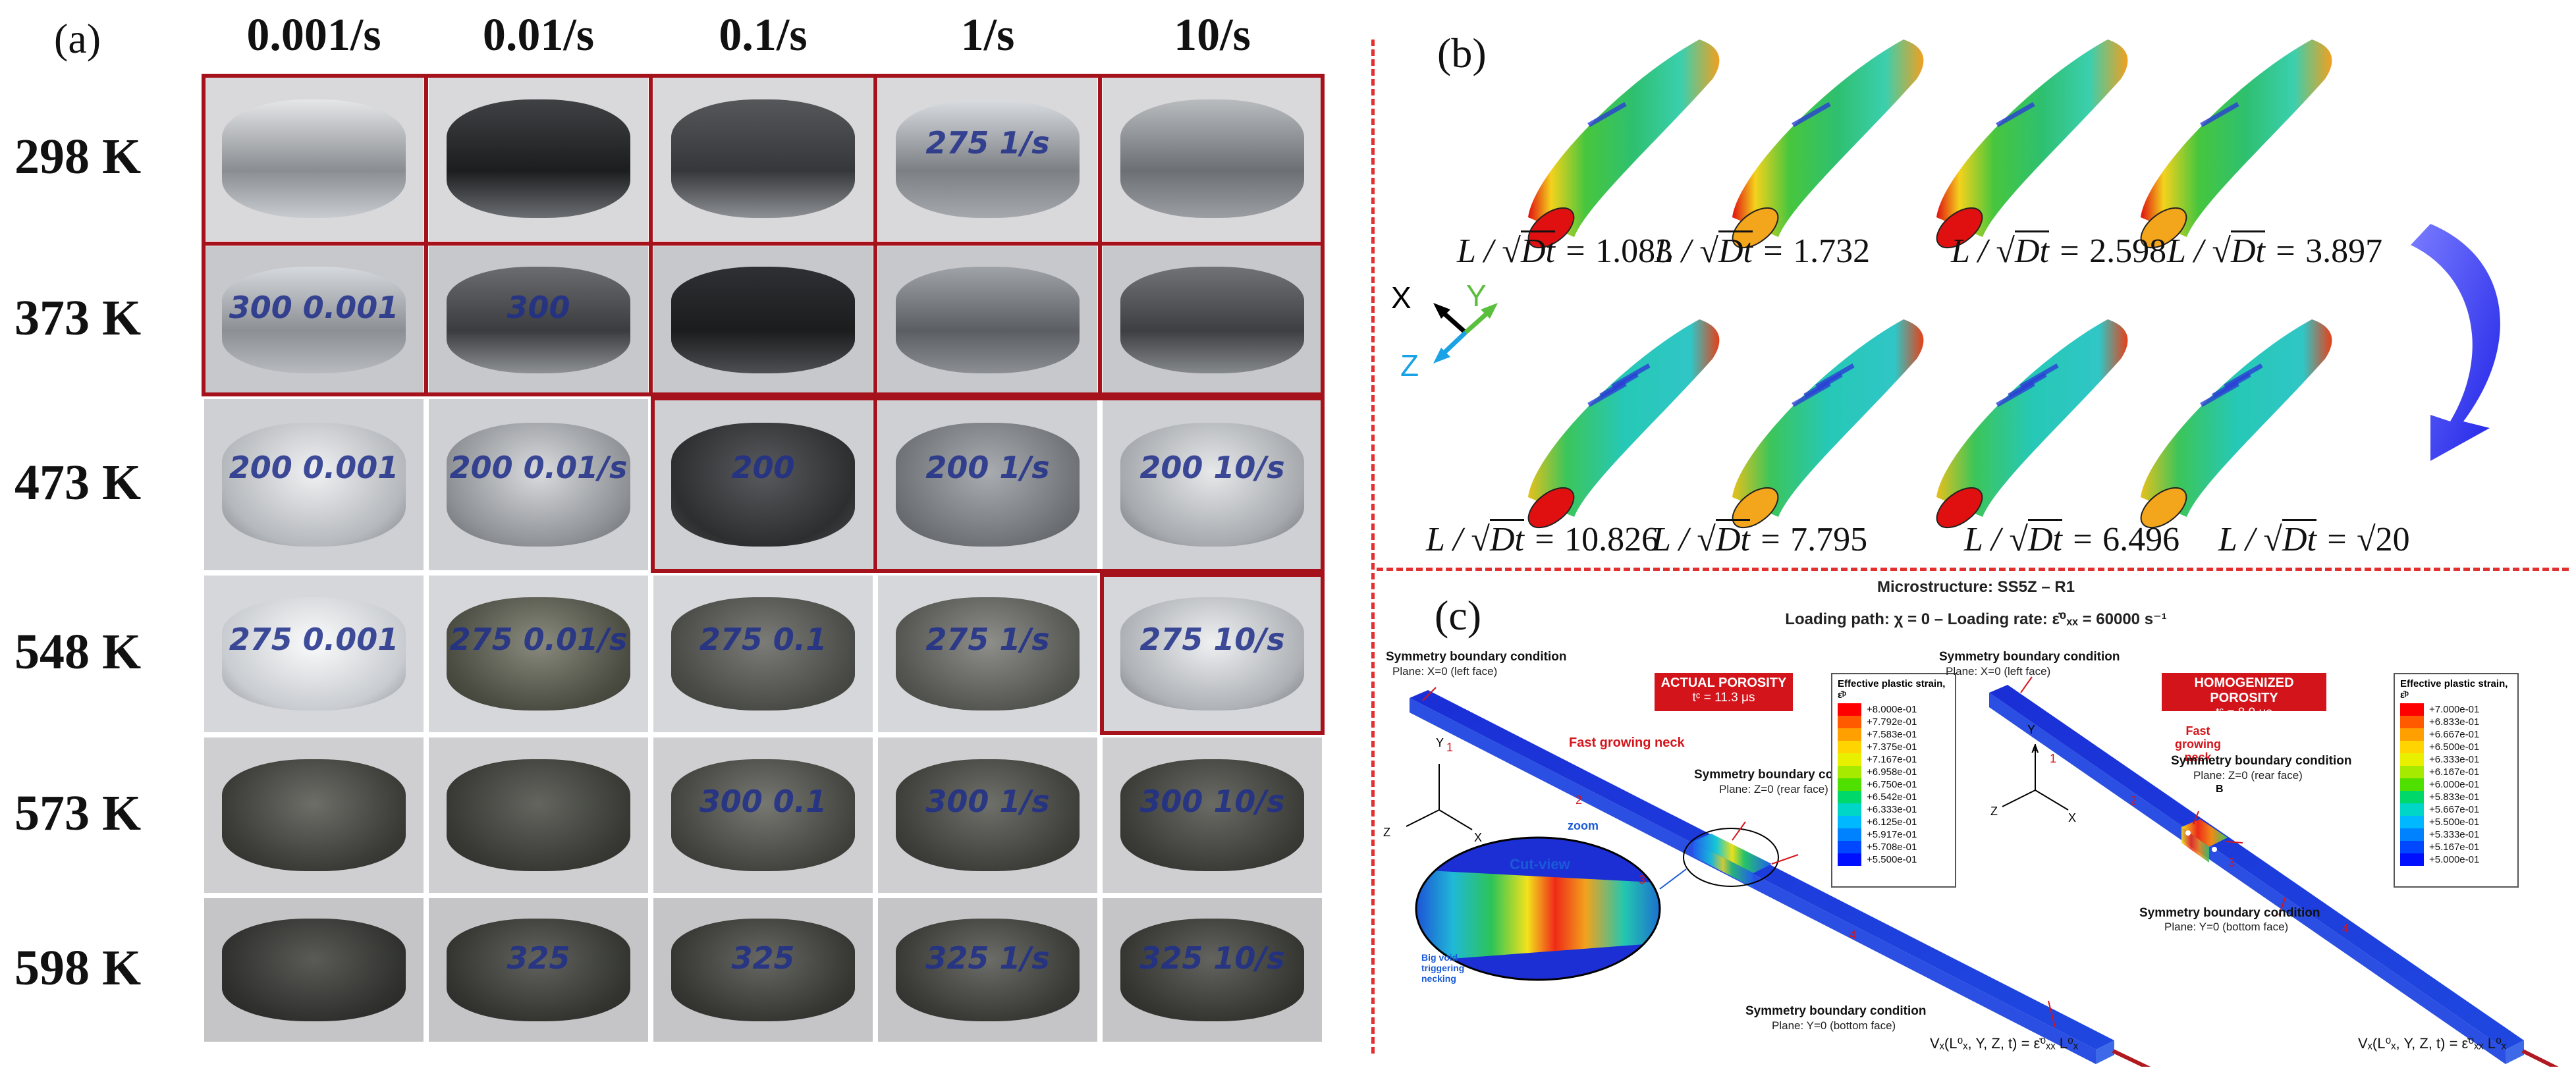 Image resolution: width=2576 pixels, height=1072 pixels. What do you see at coordinates (78, 652) in the screenshot?
I see `temperature-header: 548 K` at bounding box center [78, 652].